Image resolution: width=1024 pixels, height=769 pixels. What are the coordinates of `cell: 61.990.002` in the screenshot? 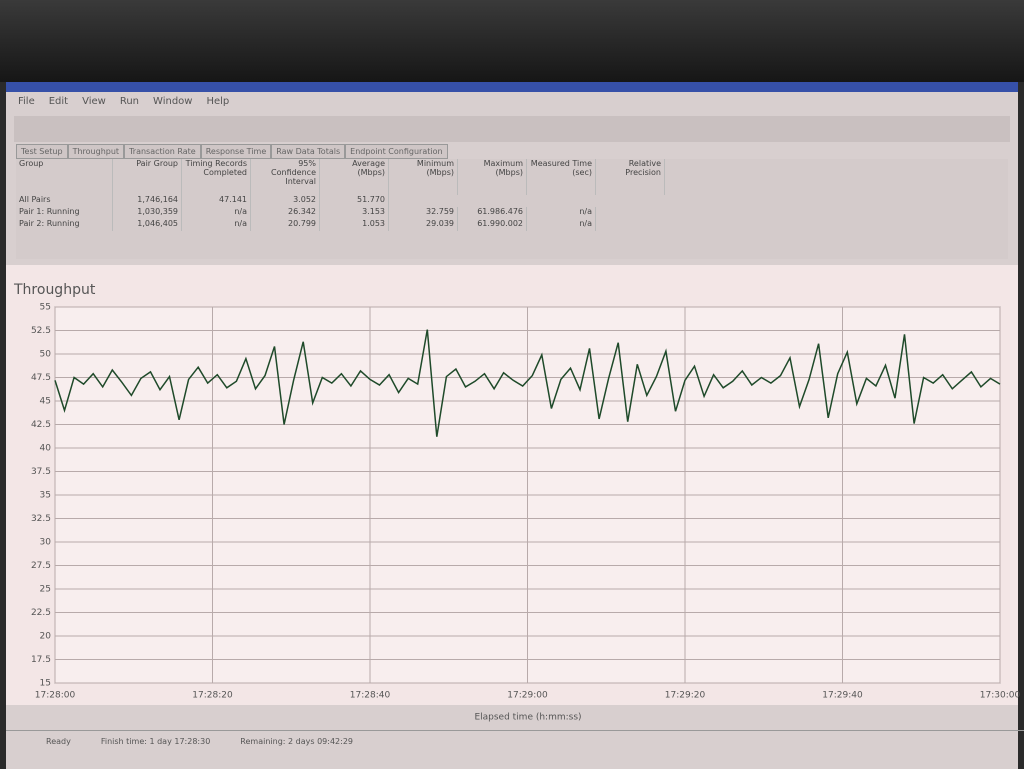 It's located at (492, 225).